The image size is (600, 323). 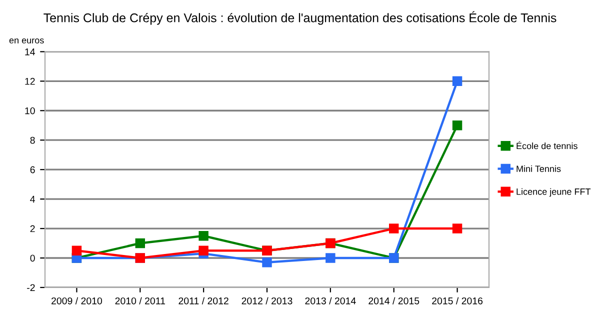 I want to click on y-tick-label: 4, so click(x=32, y=199).